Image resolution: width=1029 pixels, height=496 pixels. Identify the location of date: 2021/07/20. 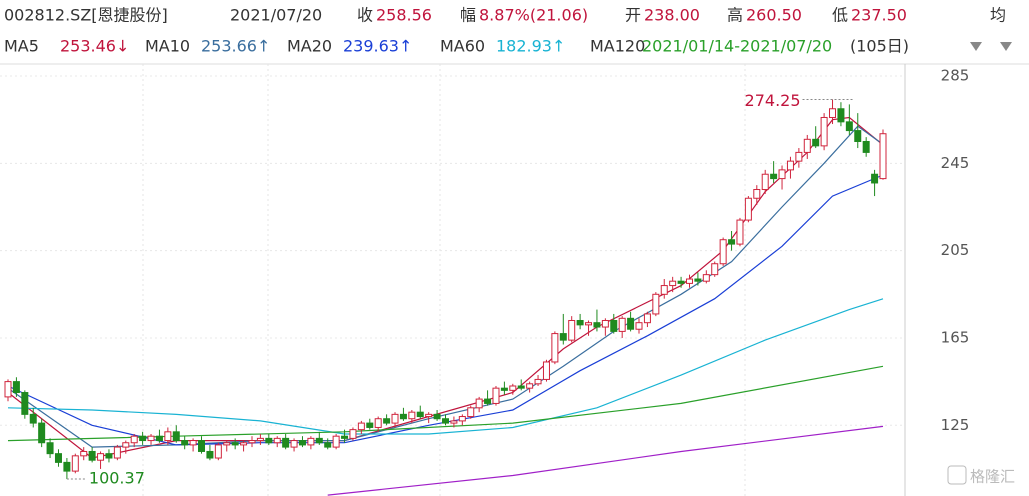
(276, 15).